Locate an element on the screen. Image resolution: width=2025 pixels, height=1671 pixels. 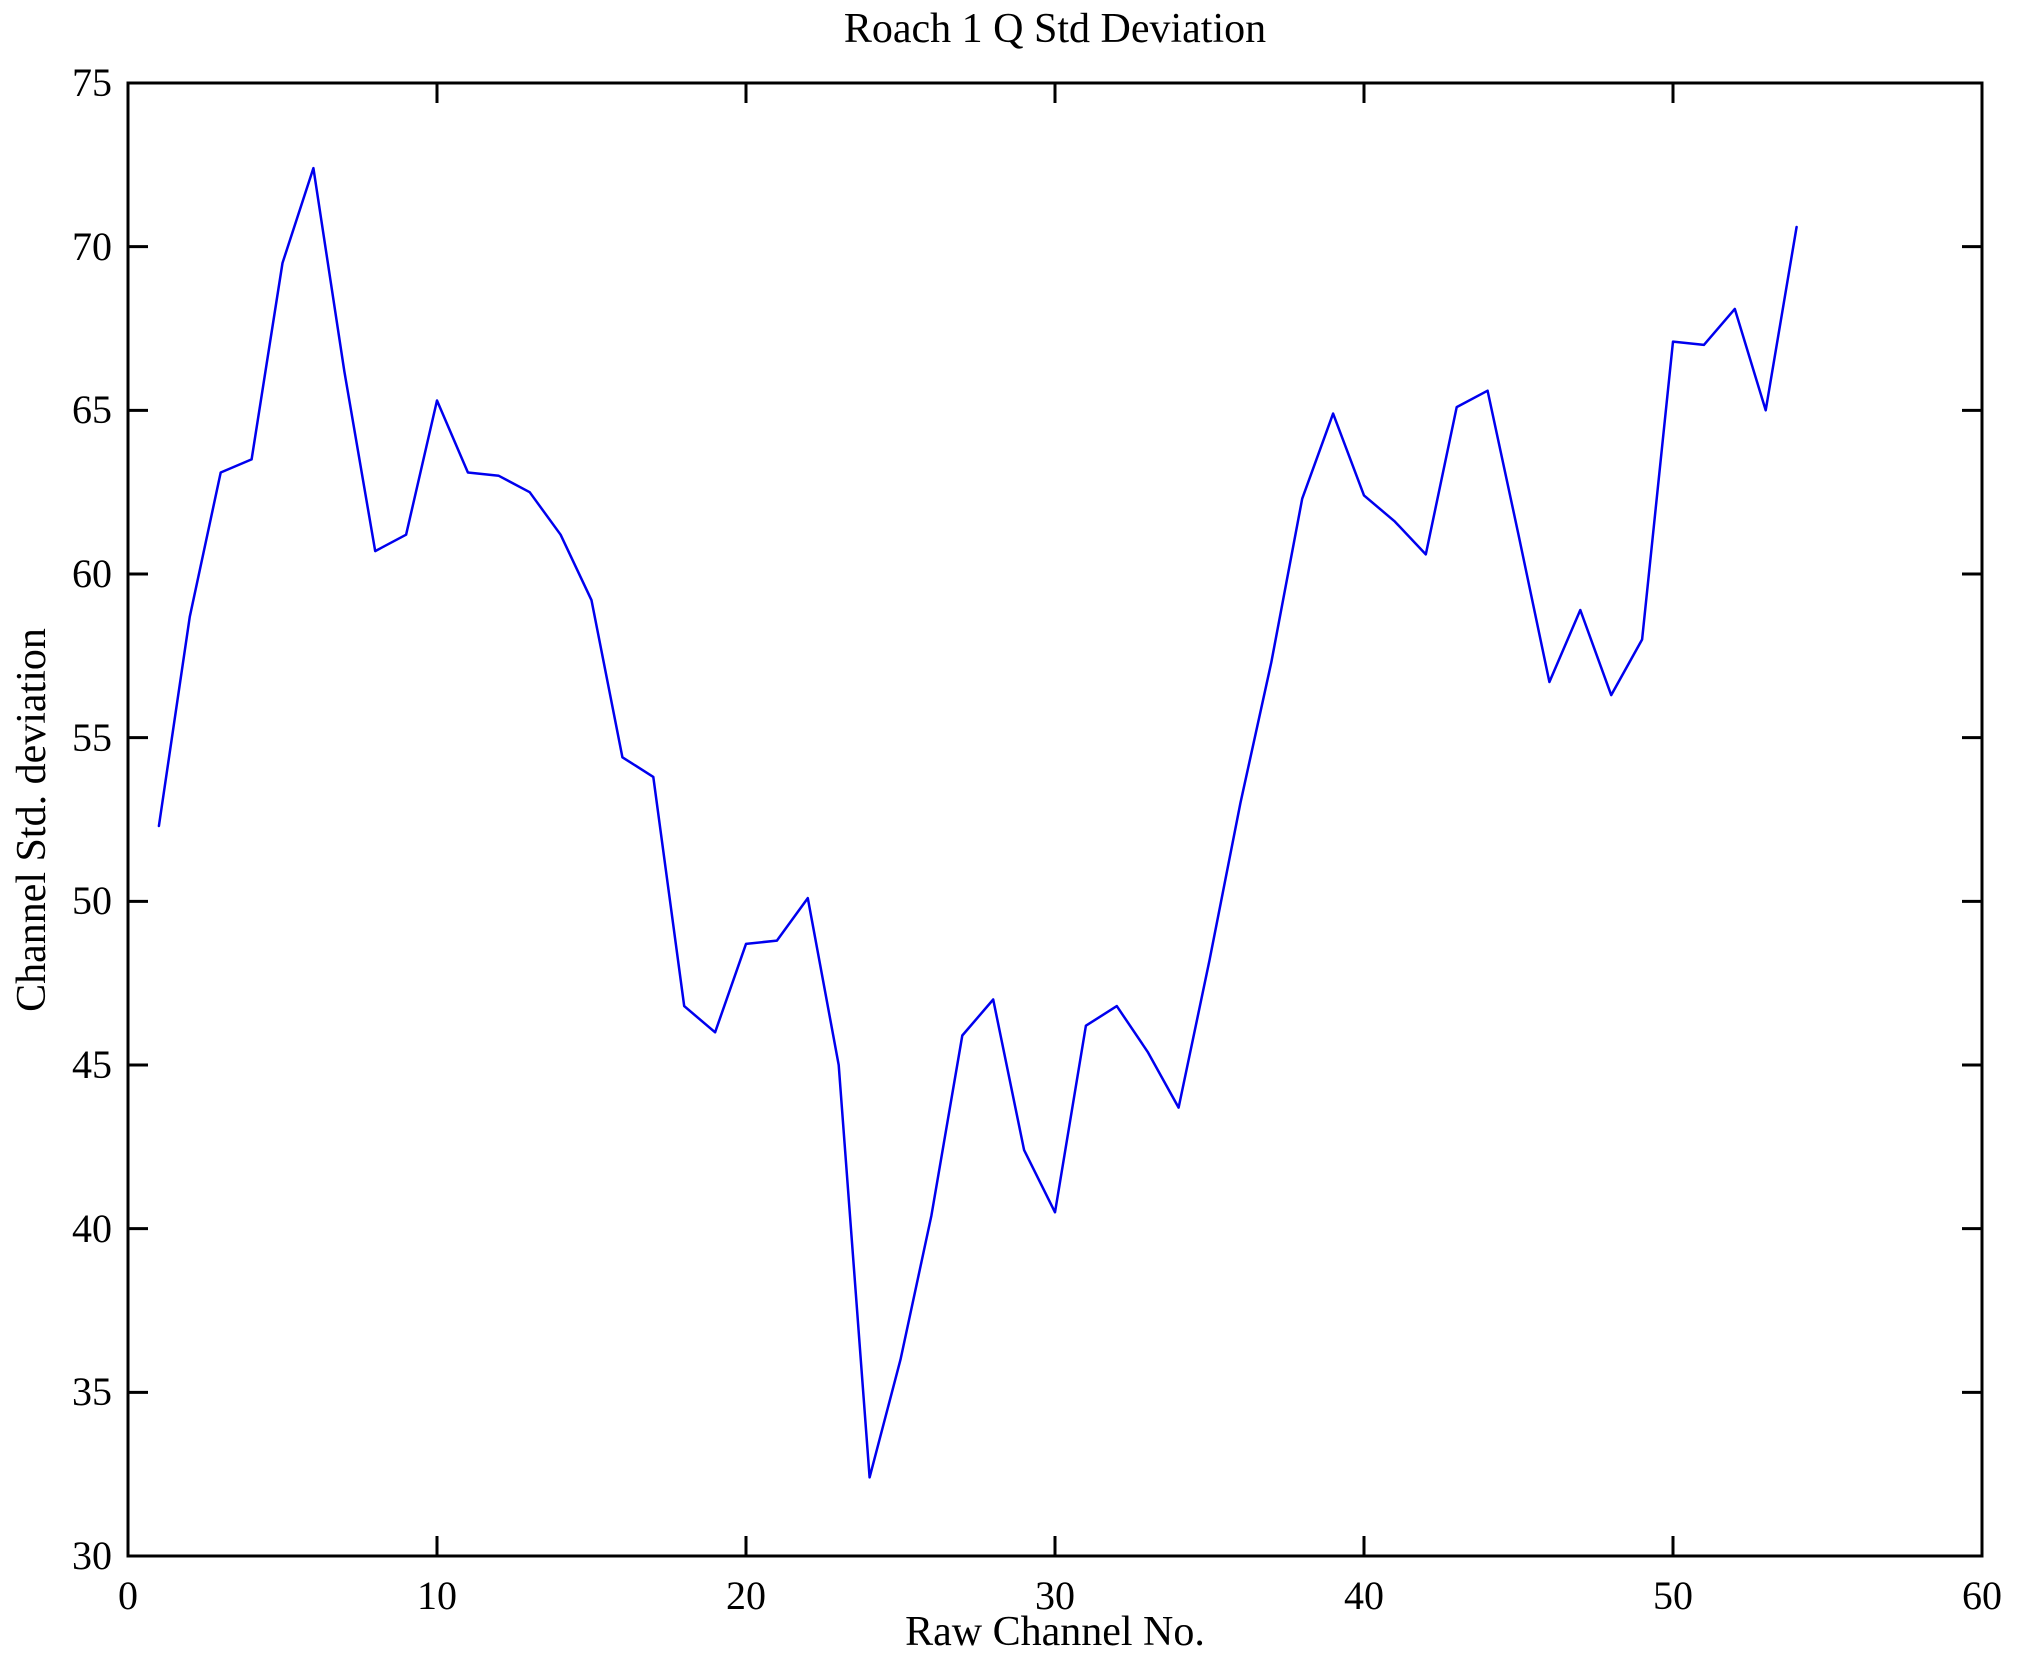
y-tick-label: 55 is located at coordinates (92, 737).